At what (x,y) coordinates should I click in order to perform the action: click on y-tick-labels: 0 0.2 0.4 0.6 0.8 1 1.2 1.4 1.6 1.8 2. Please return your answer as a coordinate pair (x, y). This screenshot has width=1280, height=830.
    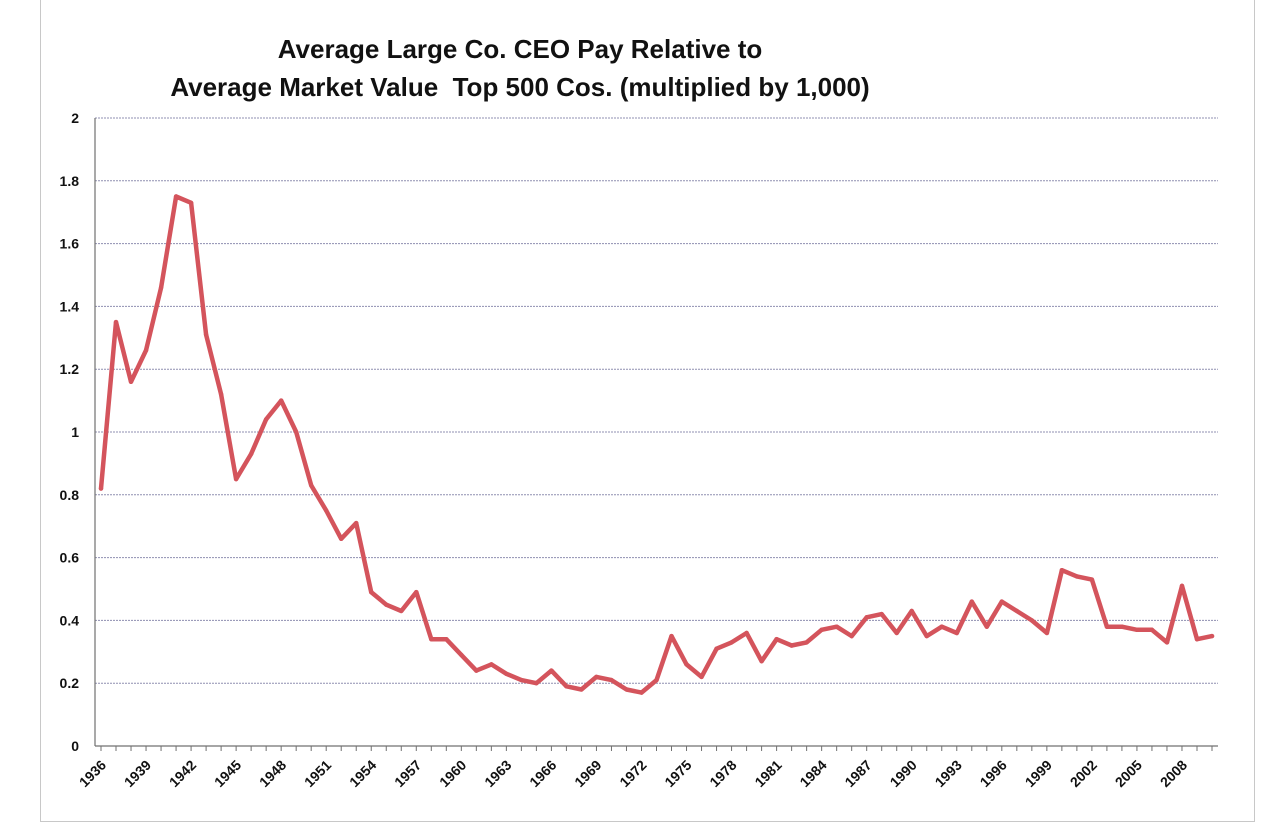
    Looking at the image, I should click on (70, 432).